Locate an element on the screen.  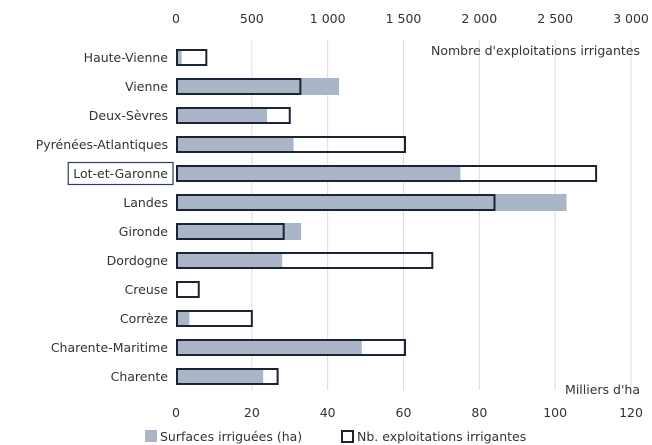
legend-swatch-surfaces is located at coordinates (151, 436).